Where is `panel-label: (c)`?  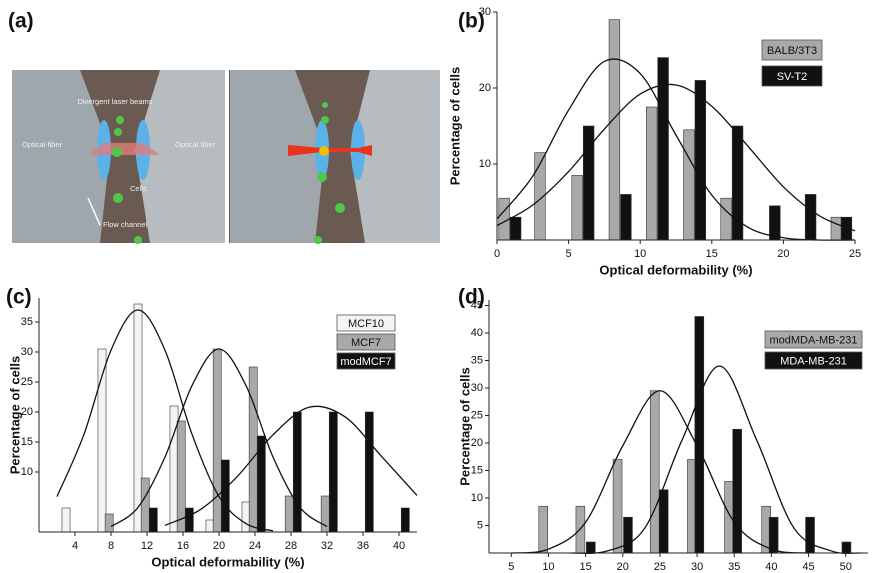 panel-label: (c) is located at coordinates (19, 297).